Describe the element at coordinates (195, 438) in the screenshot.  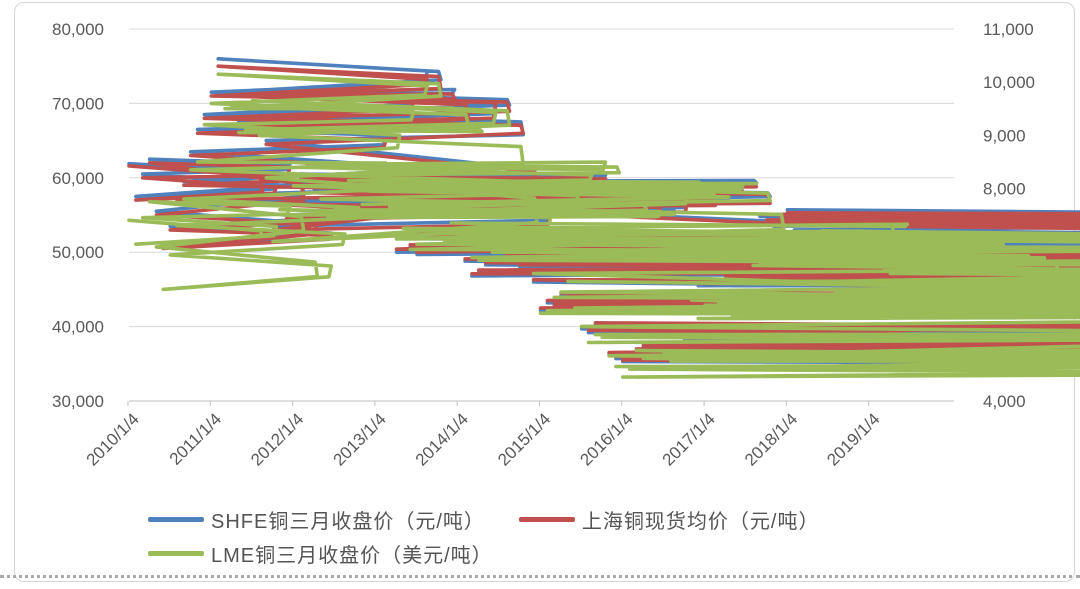
I see `x-axis-tick-label: 2011/1/4` at that location.